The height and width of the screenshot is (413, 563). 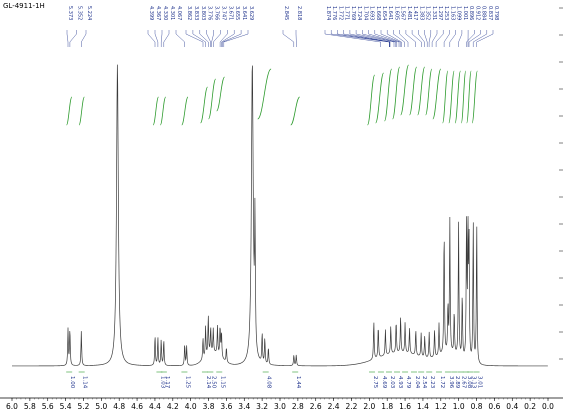 I want to click on x-tick-label: 1.4, so click(x=423, y=406).